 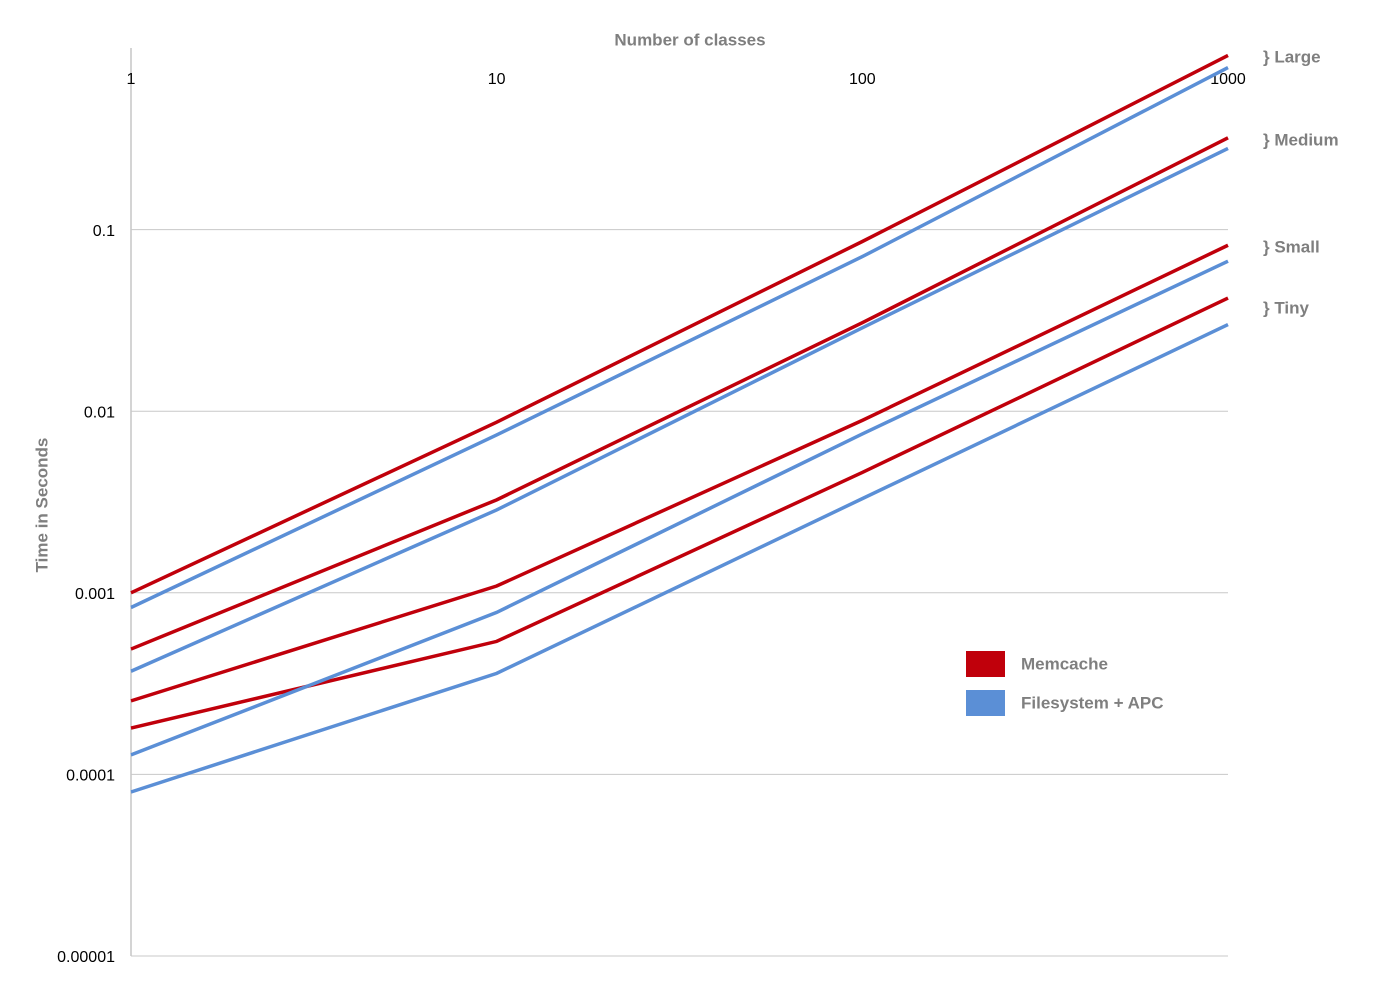 I want to click on y-tick-label: 0.1, so click(x=104, y=231).